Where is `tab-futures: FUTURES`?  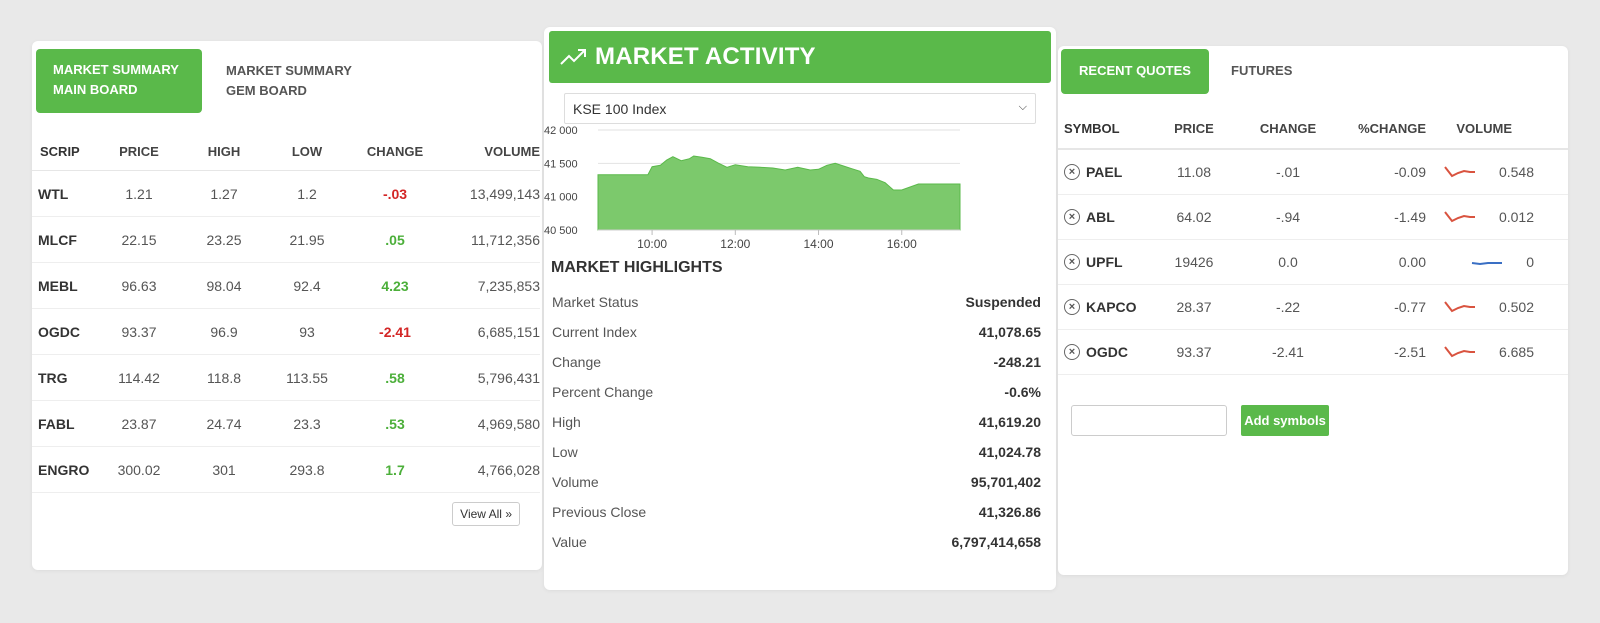
tab-futures: FUTURES is located at coordinates (1262, 70).